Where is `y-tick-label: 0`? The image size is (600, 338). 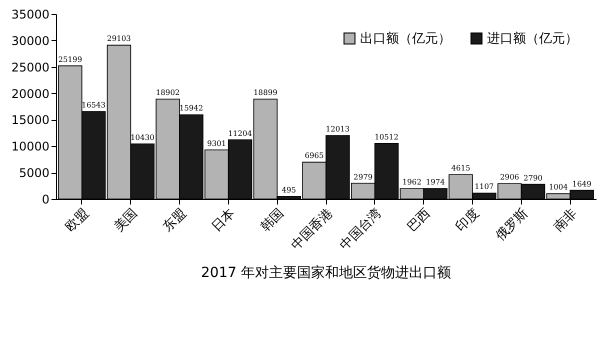 y-tick-label: 0 is located at coordinates (46, 199).